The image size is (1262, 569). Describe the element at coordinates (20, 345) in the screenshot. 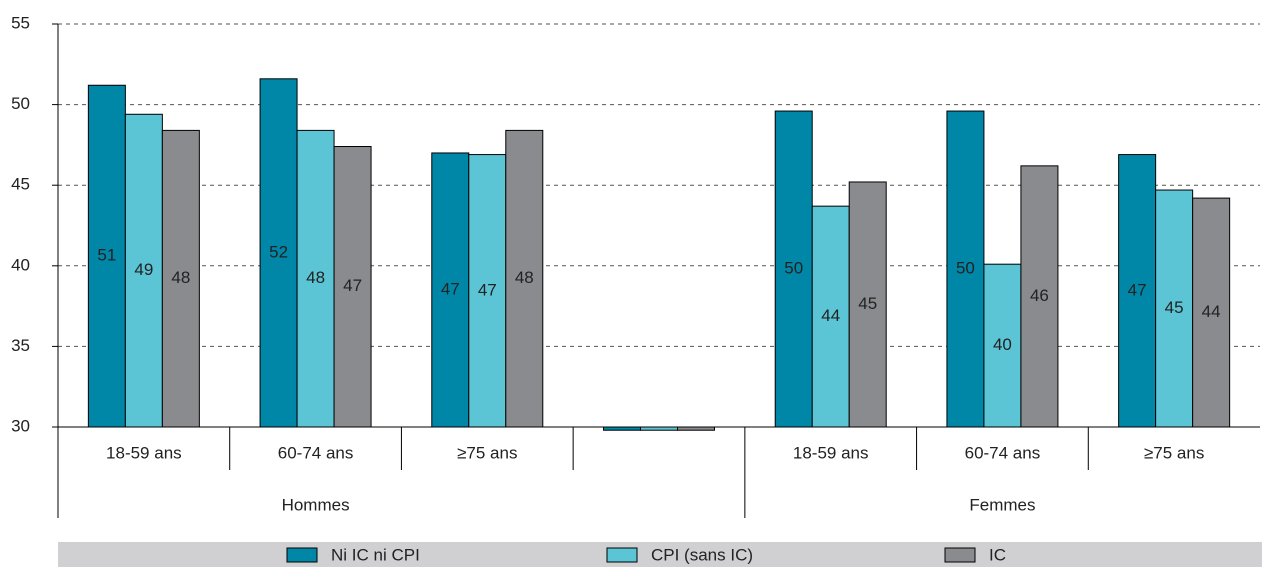

I see `y-tick-label: 35` at that location.